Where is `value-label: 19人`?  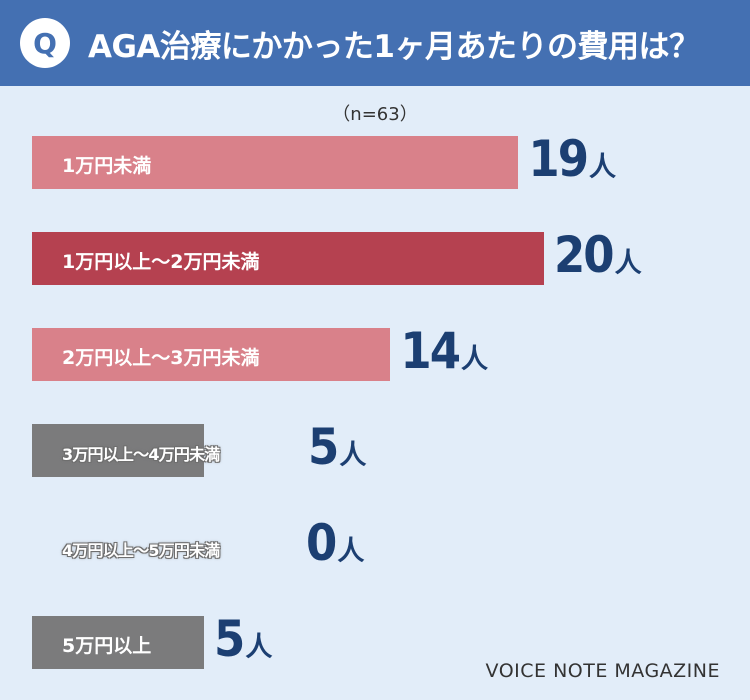 value-label: 19人 is located at coordinates (572, 159).